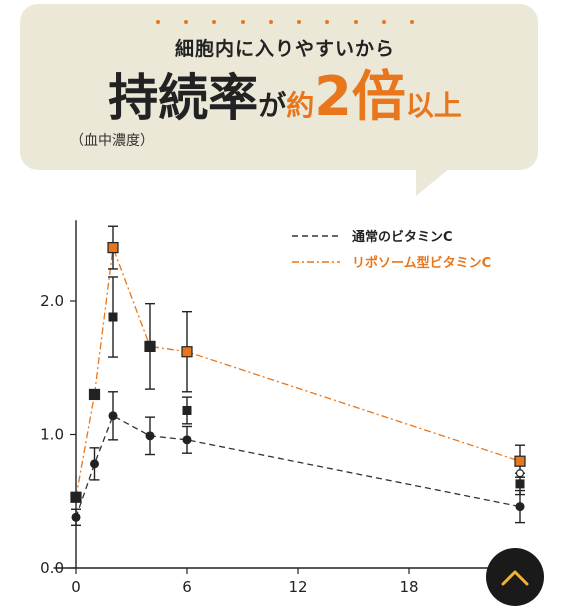 The height and width of the screenshot is (610, 570). Describe the element at coordinates (360, 96) in the screenshot. I see `headline-multiplier: 2倍` at that location.